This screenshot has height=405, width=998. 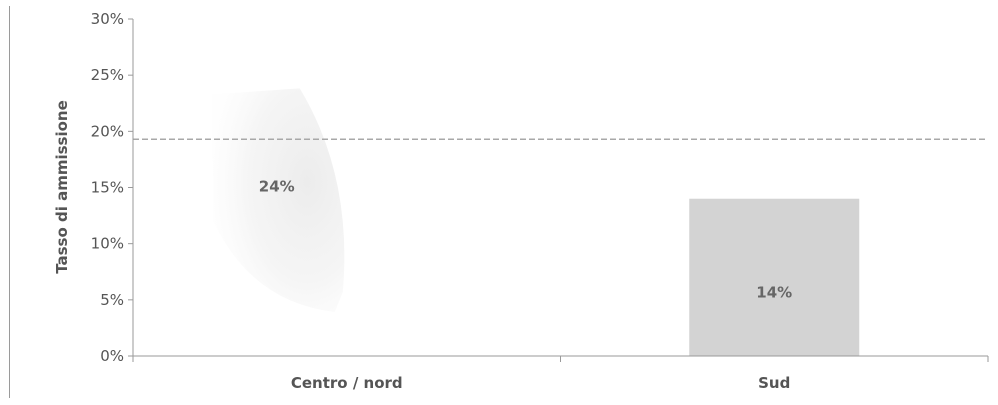 What do you see at coordinates (541, 383) in the screenshot?
I see `x-tick-labels: Centro / nord Sud` at bounding box center [541, 383].